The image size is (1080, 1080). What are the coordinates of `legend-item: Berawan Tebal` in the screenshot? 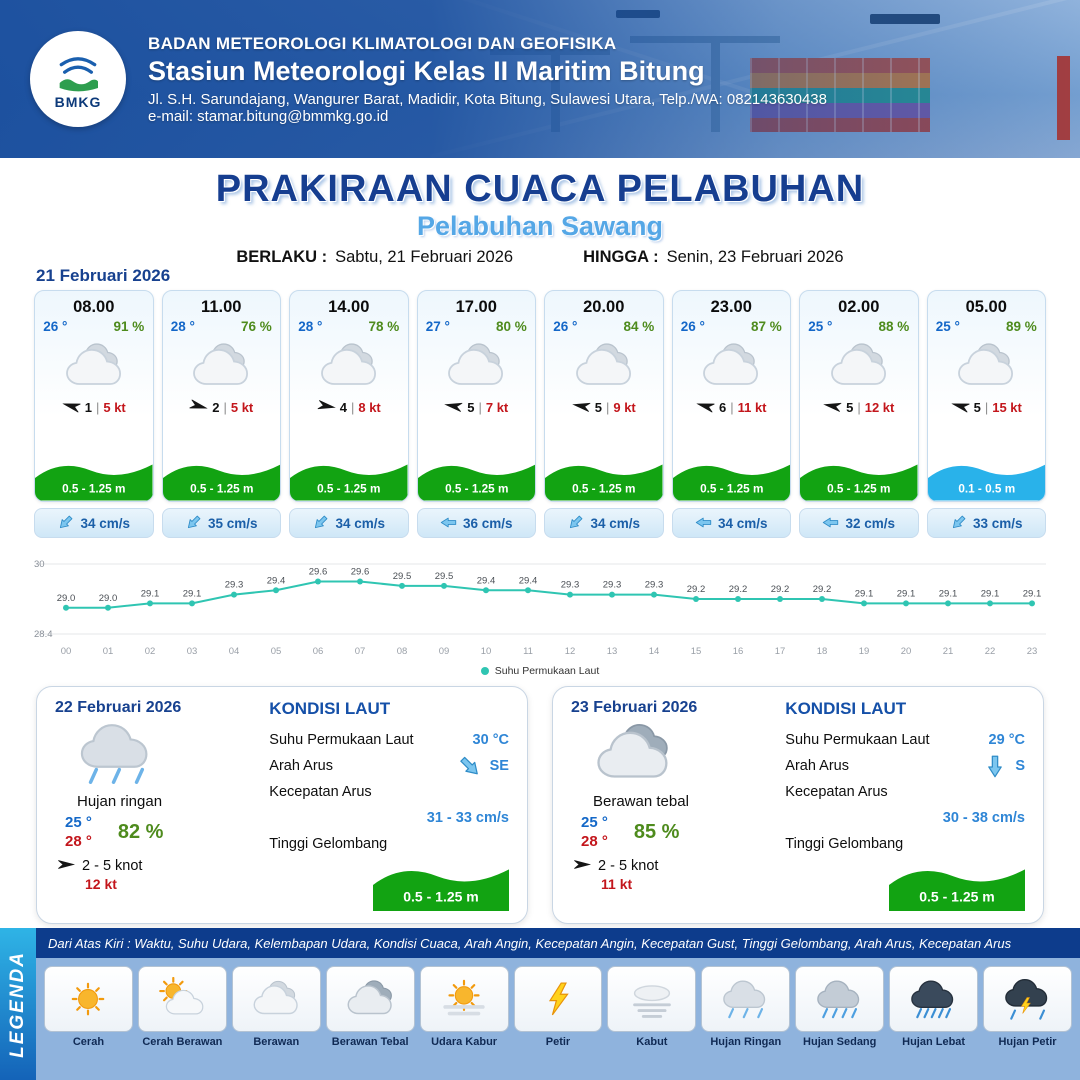 It's located at (370, 1021).